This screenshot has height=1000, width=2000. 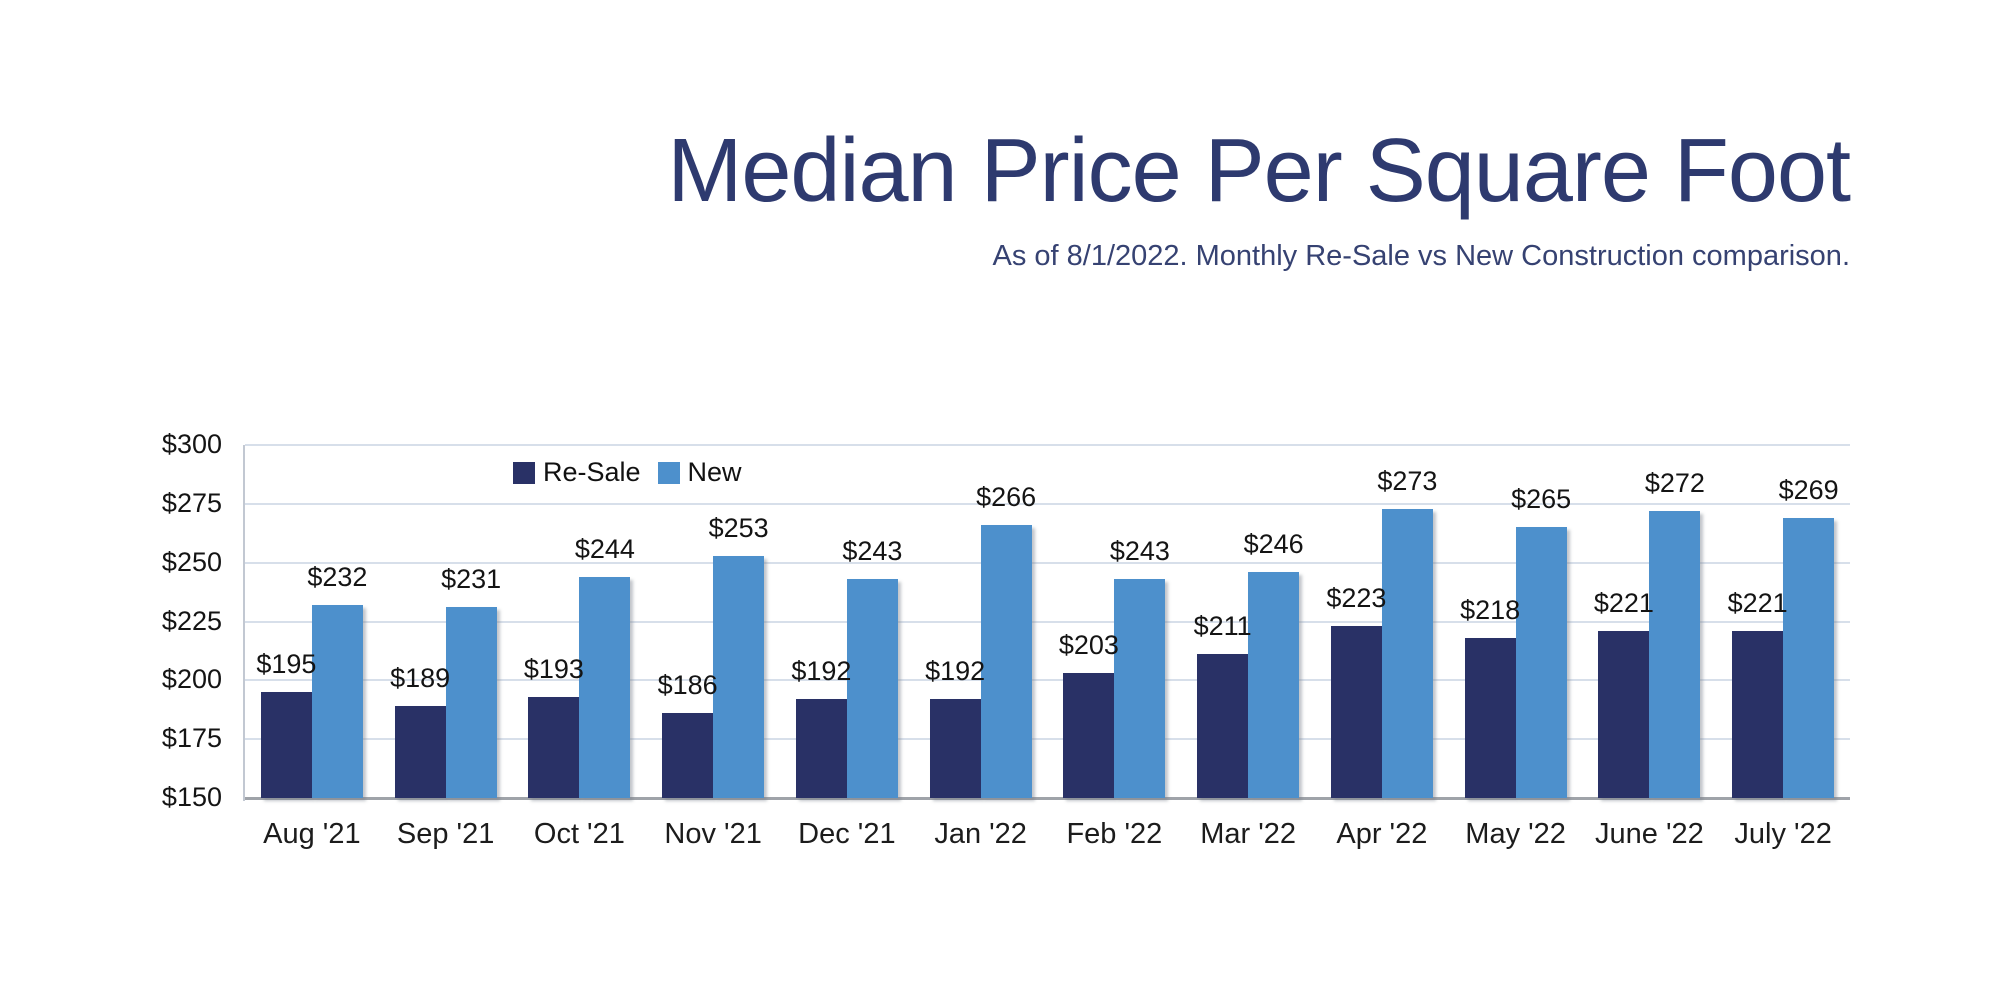 I want to click on new-value-label-3: $244, so click(x=604, y=548).